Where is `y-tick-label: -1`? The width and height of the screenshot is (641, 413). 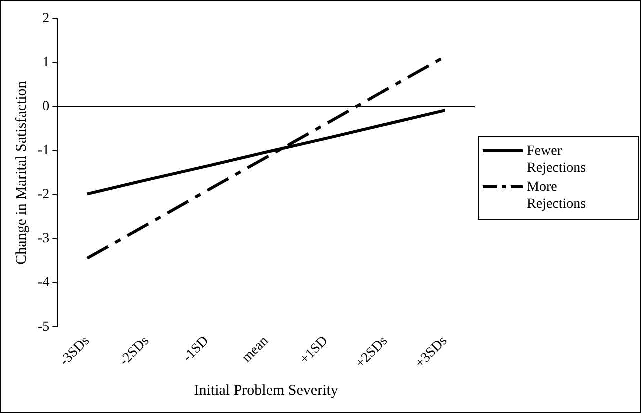
y-tick-label: -1 is located at coordinates (44, 151).